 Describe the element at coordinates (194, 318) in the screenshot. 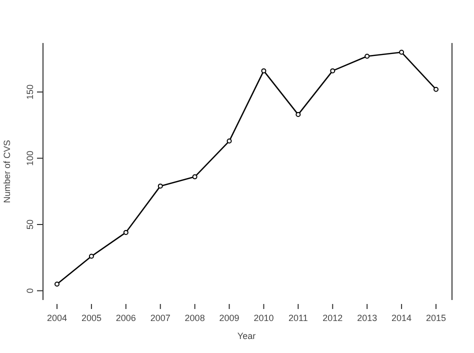

I see `x-tick-label: 2008` at that location.